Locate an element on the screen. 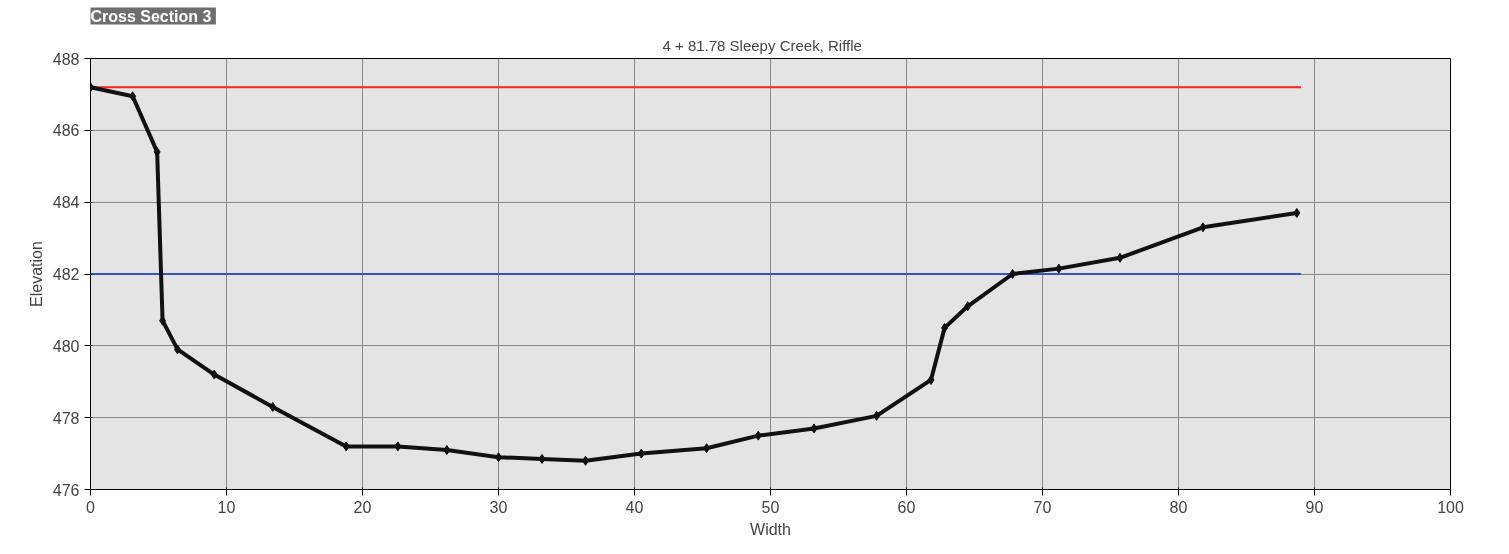 This screenshot has width=1509, height=554. x-tick-label: 100 is located at coordinates (1450, 507).